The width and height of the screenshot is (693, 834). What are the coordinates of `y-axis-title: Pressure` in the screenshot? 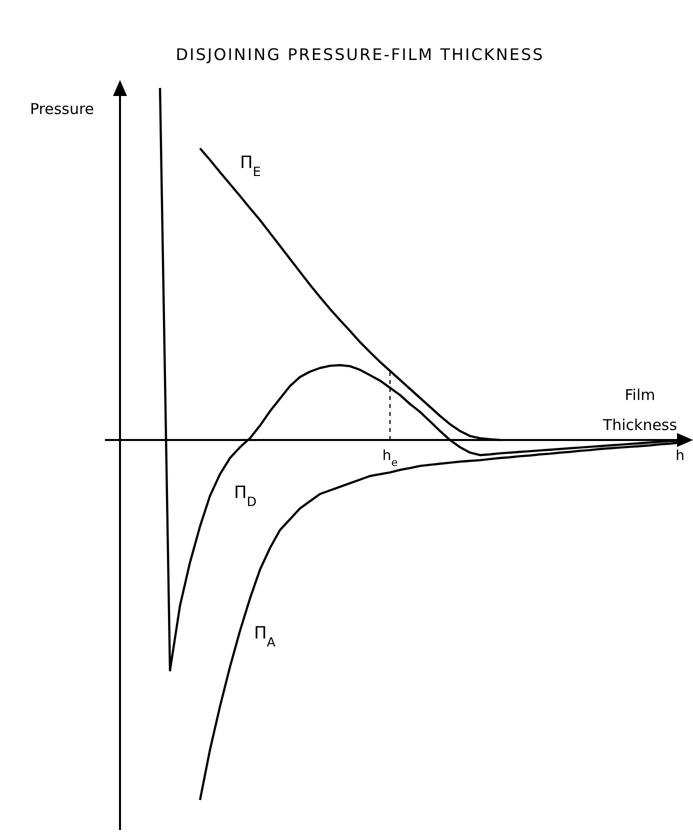 It's located at (62, 109).